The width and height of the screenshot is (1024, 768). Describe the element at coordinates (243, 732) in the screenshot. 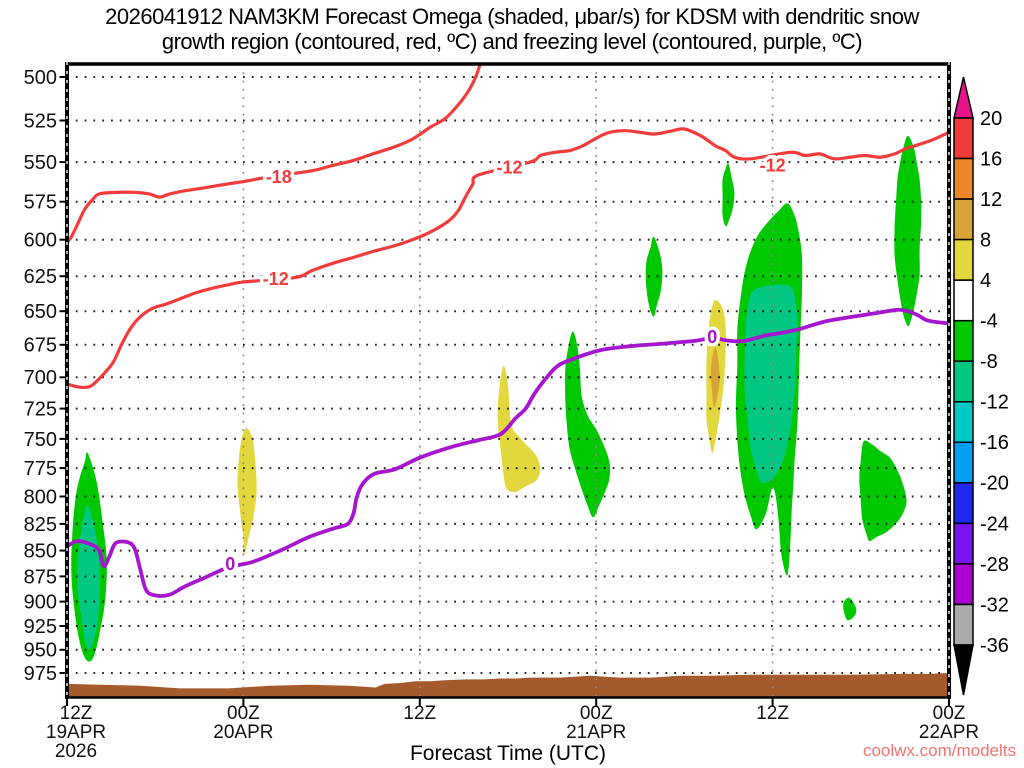

I see `x-tick-date-12: 20APR` at that location.